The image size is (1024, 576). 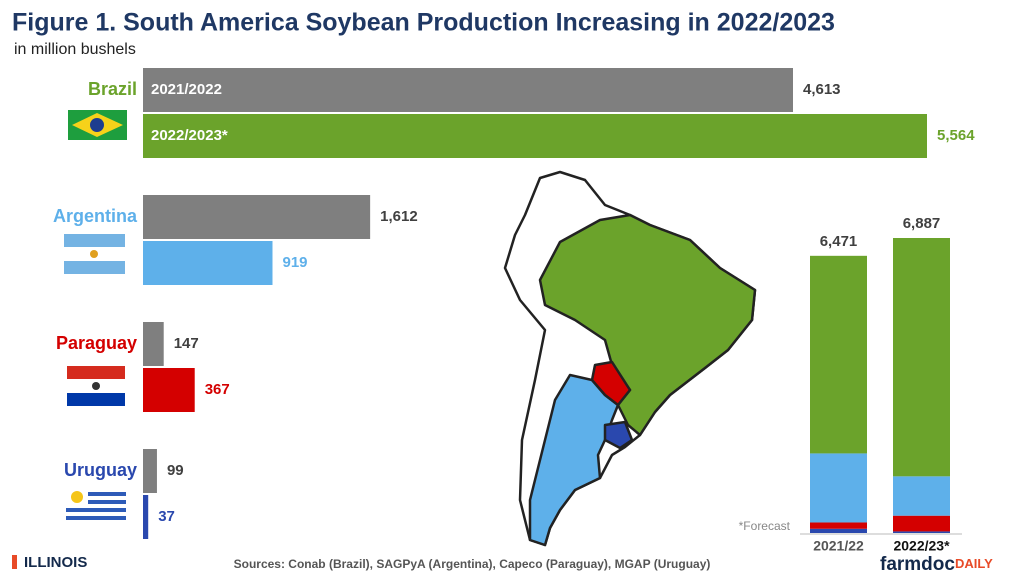 What do you see at coordinates (956, 135) in the screenshot?
I see `value-label: 5,564` at bounding box center [956, 135].